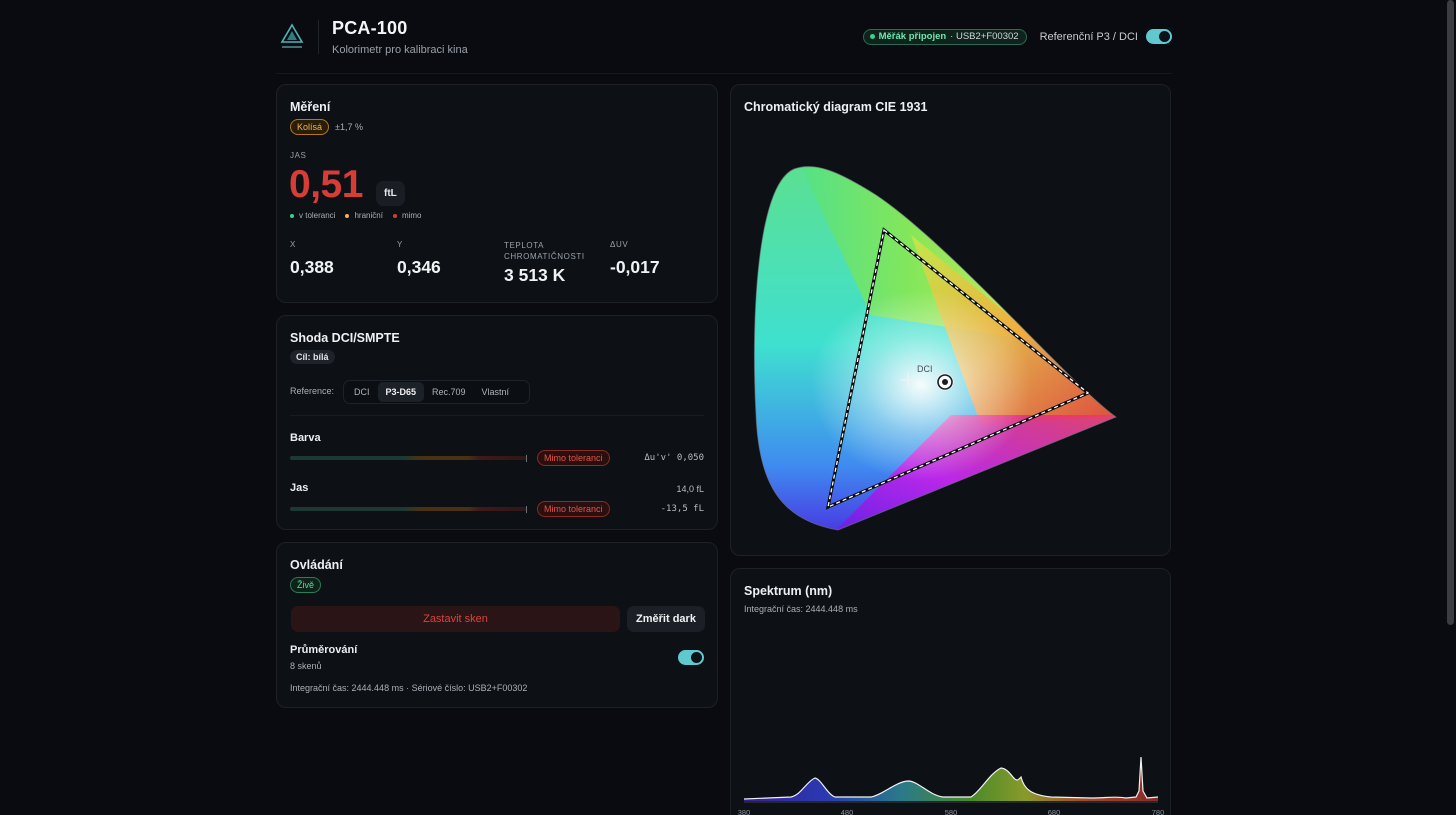  Describe the element at coordinates (535, 275) in the screenshot. I see `metric-cct-value: 3 513 K` at that location.